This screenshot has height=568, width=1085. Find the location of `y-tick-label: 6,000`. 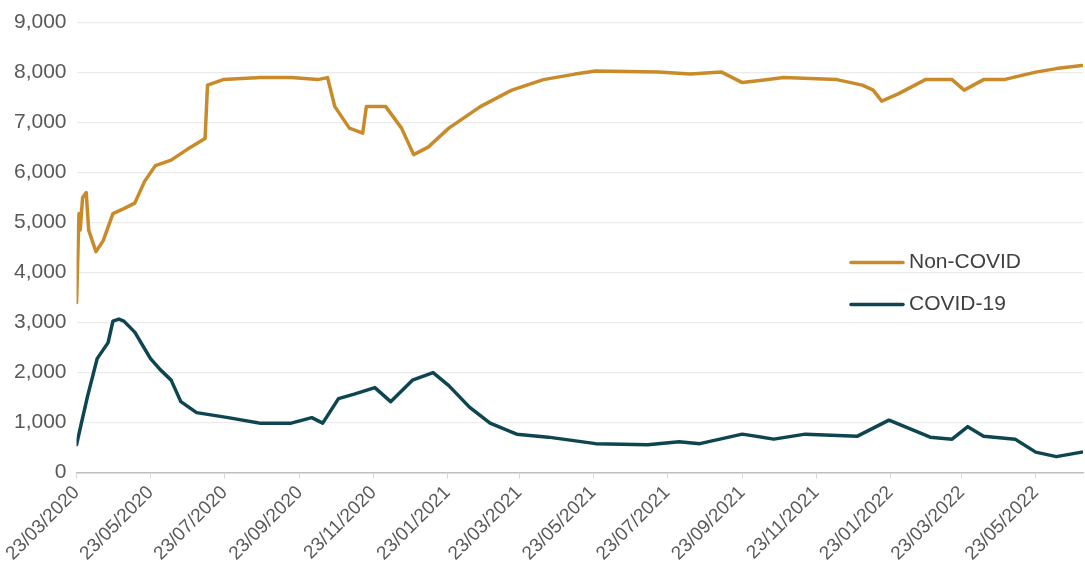

y-tick-label: 6,000 is located at coordinates (40, 171).